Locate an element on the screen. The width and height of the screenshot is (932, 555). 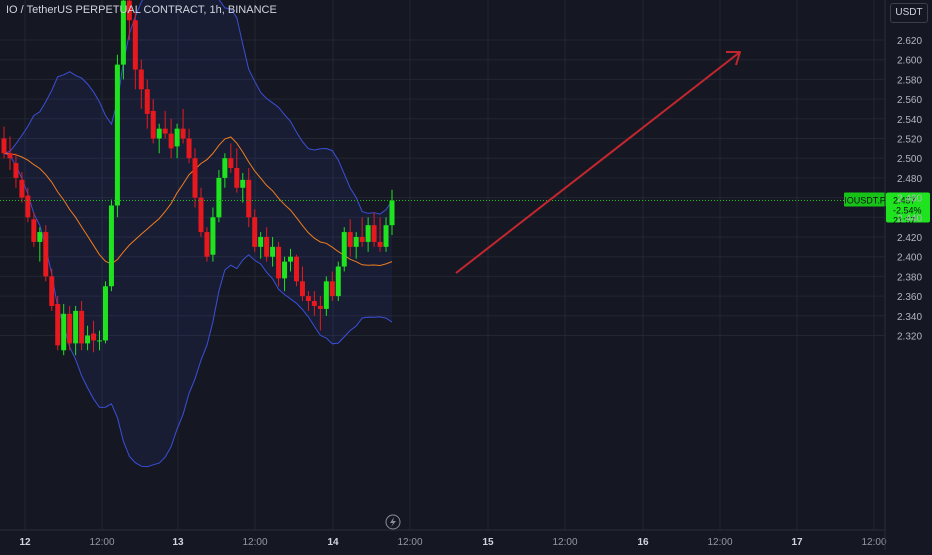
lightning-icon-ring is located at coordinates (393, 522).